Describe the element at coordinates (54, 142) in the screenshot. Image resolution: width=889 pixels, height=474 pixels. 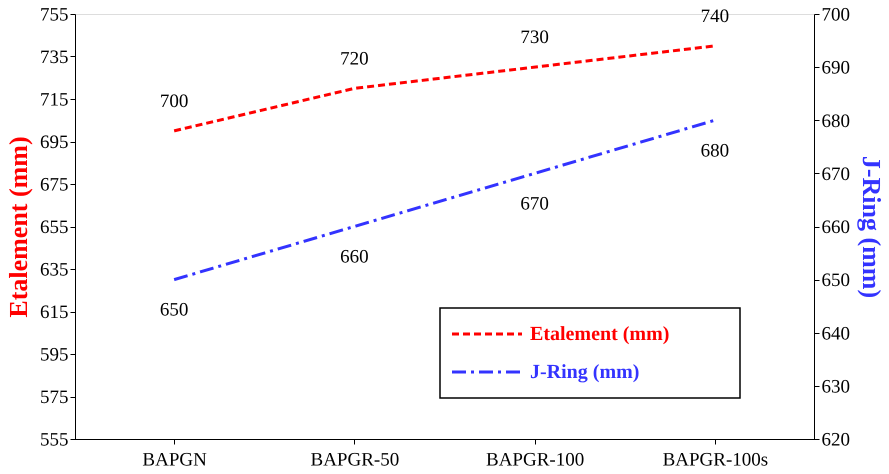
I see `y-tick-label: 695` at that location.